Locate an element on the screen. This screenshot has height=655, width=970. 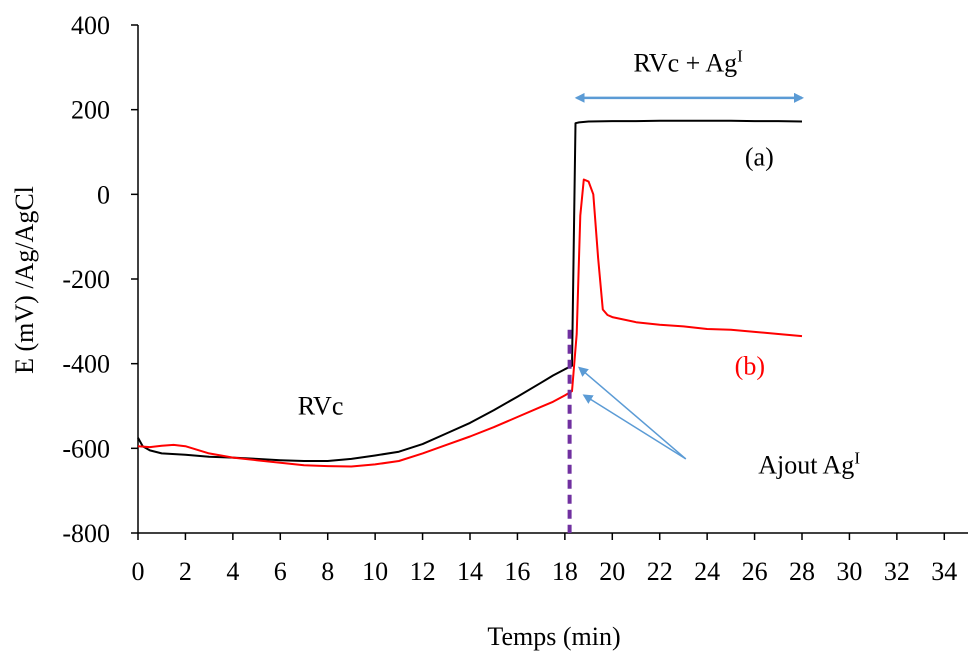
y-tick-label: -800 is located at coordinates (86, 533).